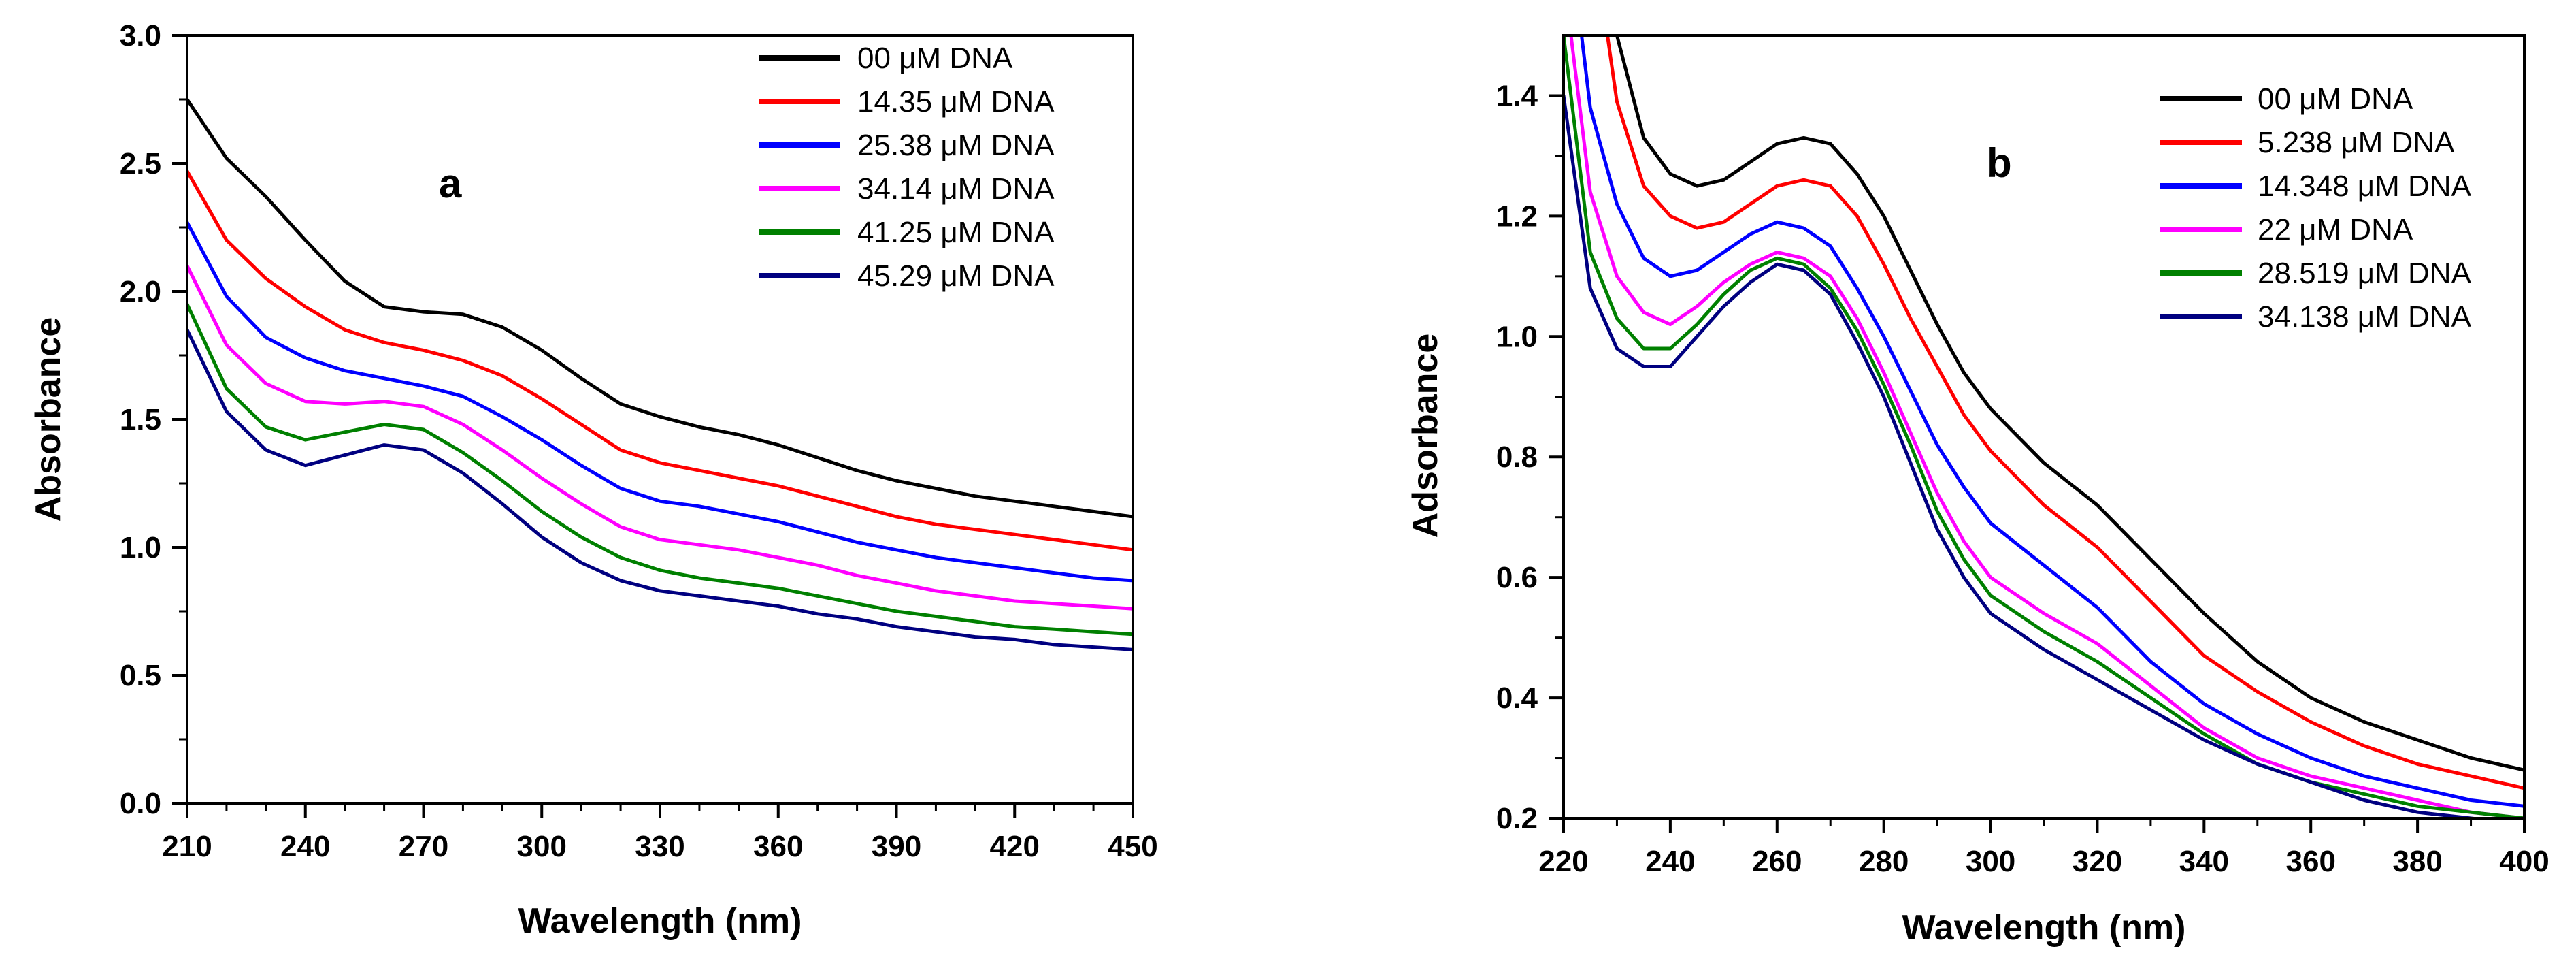  I want to click on panel-a-x-tick-label: 210, so click(187, 846).